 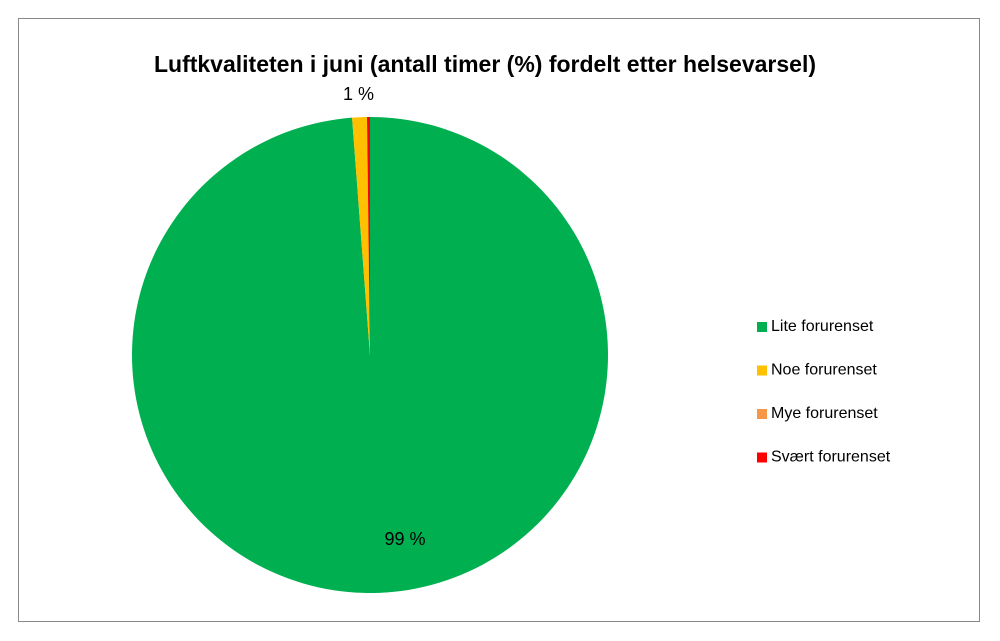 What do you see at coordinates (404, 539) in the screenshot?
I see `data-label: 99 %` at bounding box center [404, 539].